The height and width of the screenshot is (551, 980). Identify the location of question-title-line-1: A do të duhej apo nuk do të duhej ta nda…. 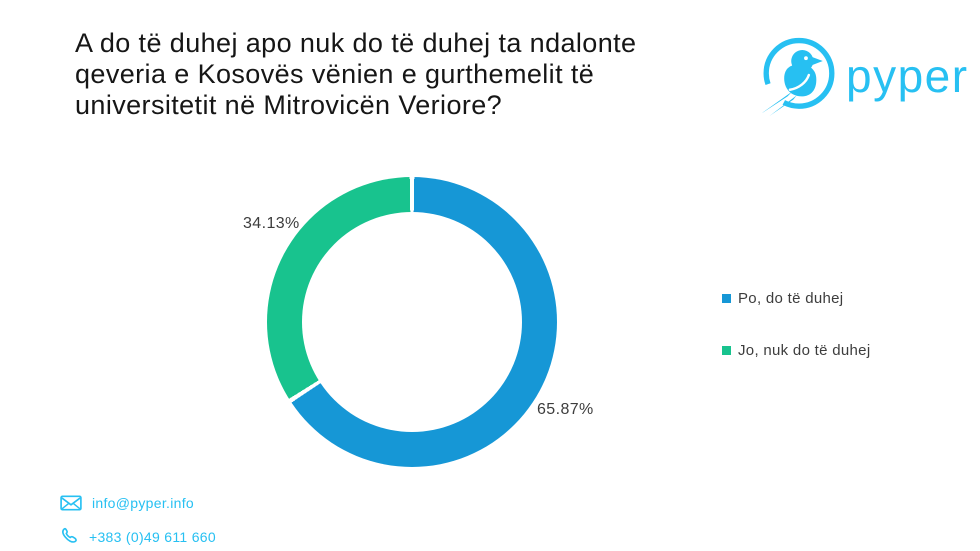
(356, 43).